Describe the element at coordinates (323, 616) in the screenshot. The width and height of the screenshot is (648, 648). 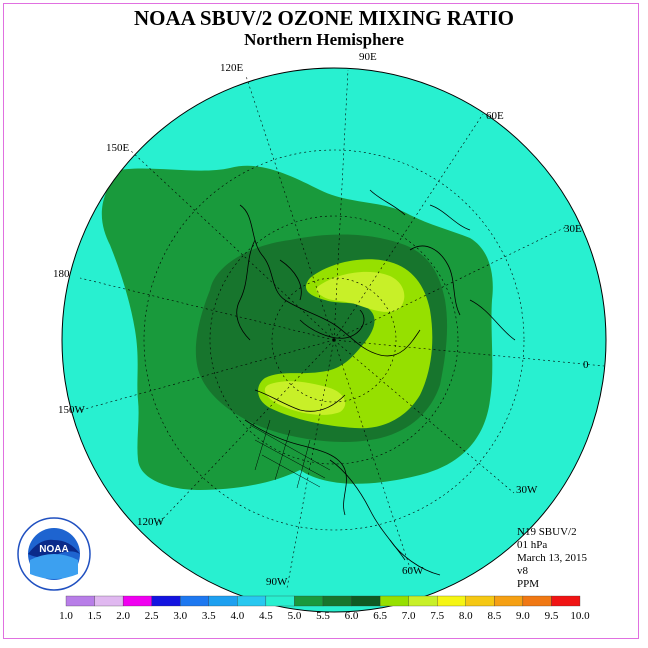
I see `colorbar-tick-label: 5.5` at that location.